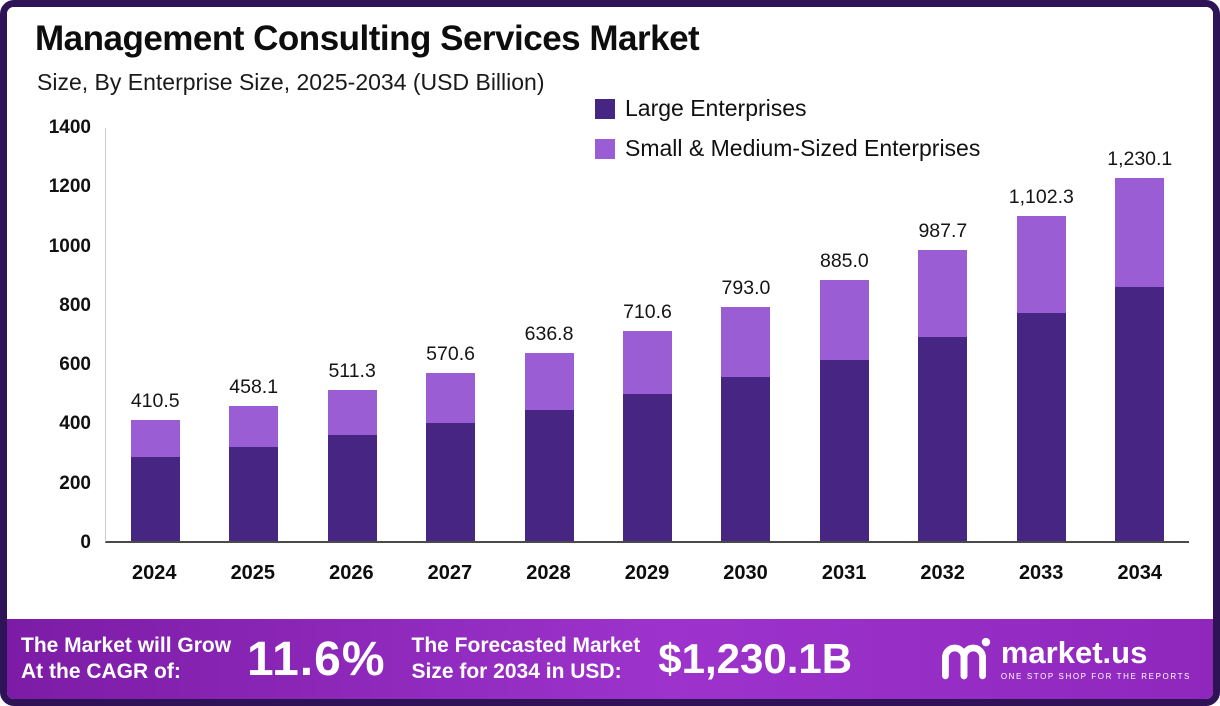 The image size is (1220, 706). I want to click on x-axis-tick-label: 2033, so click(1041, 572).